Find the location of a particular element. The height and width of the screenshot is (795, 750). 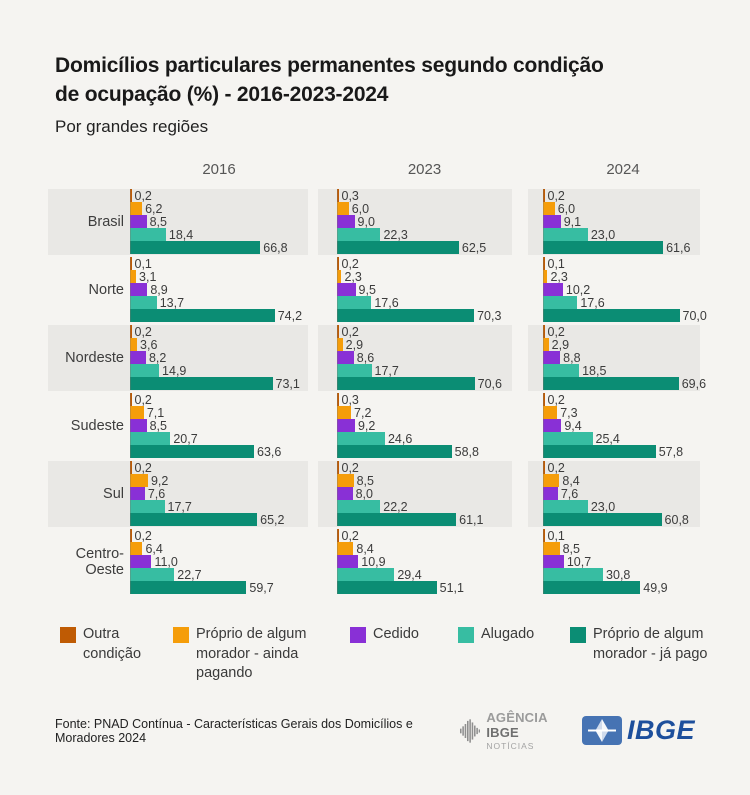

value-label: 70,0 is located at coordinates (694, 315).